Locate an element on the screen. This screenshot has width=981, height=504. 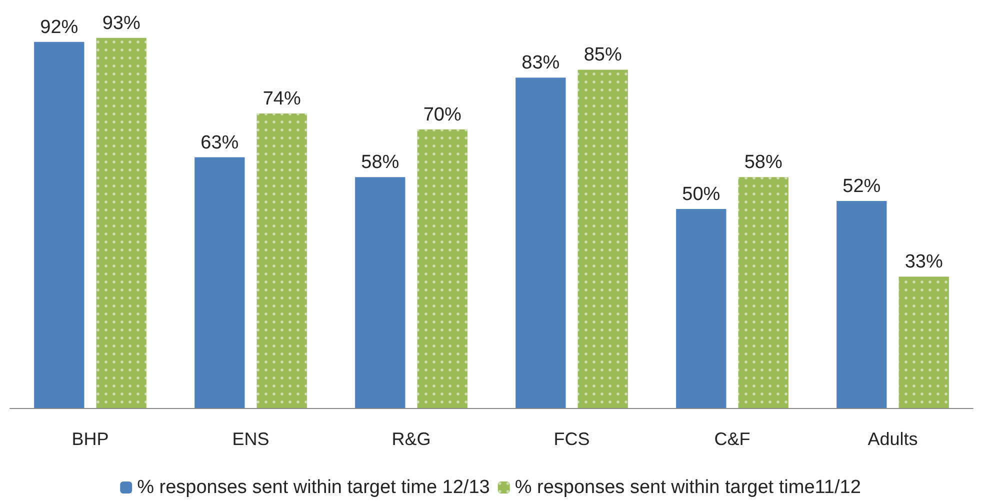
data-label: 50% is located at coordinates (701, 194).